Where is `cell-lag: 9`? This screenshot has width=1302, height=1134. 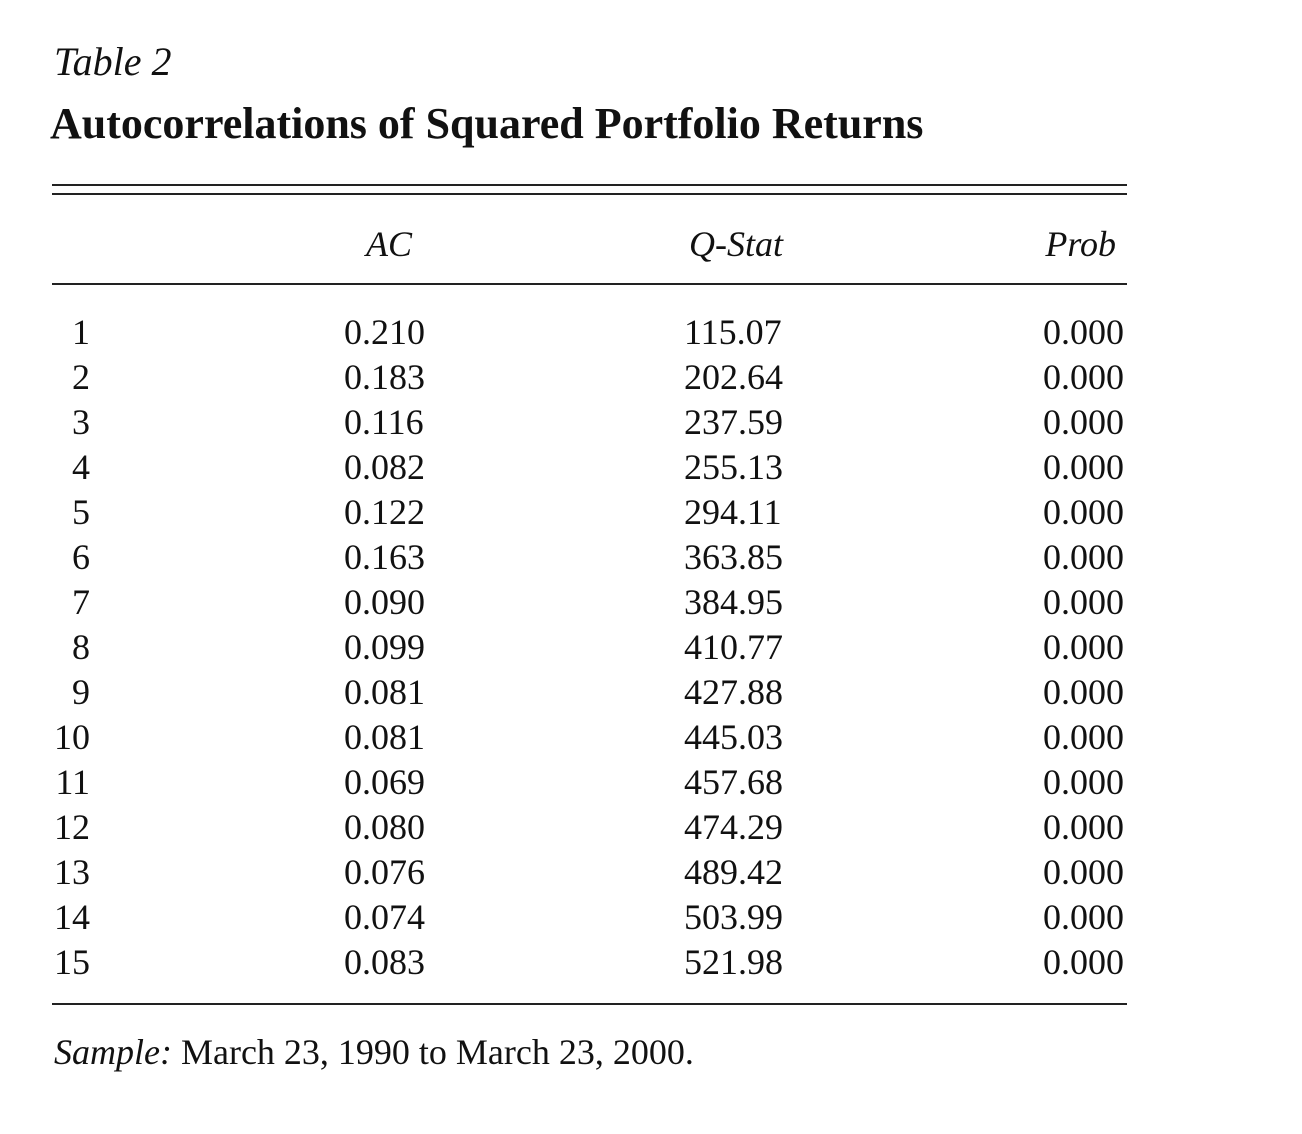
cell-lag: 9 is located at coordinates (81, 692).